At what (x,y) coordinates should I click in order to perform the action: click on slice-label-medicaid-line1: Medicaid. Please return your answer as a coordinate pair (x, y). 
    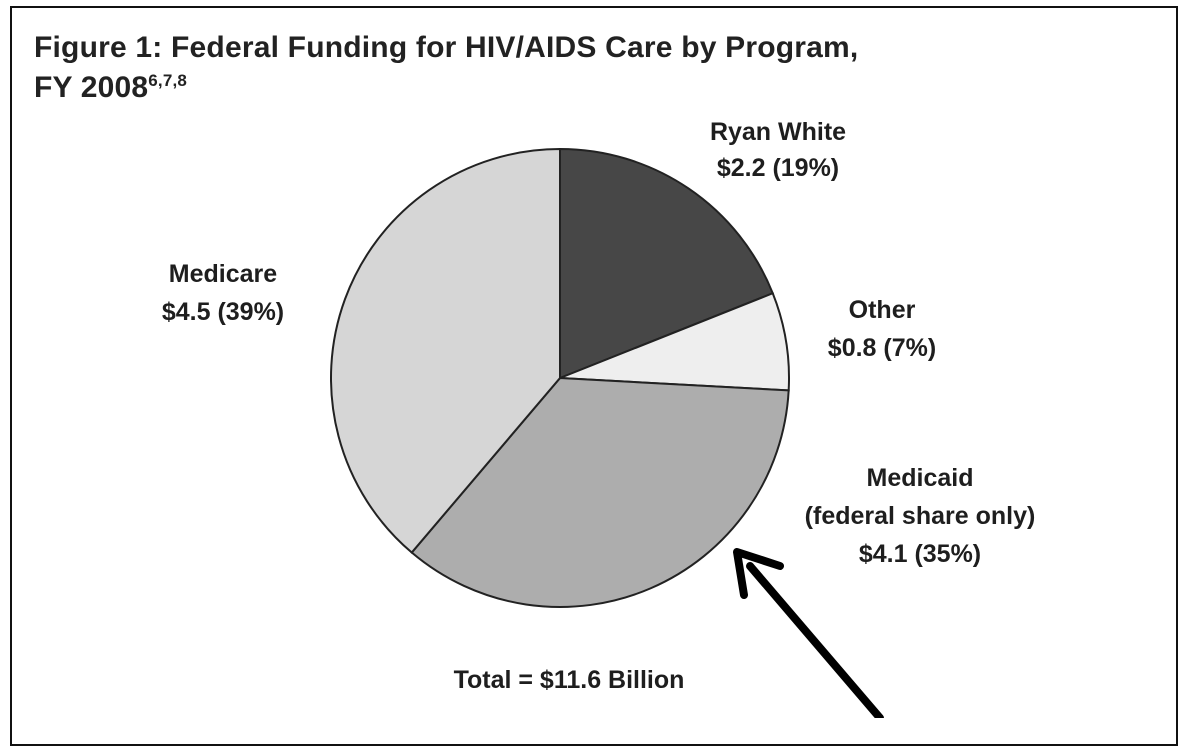
    Looking at the image, I should click on (920, 478).